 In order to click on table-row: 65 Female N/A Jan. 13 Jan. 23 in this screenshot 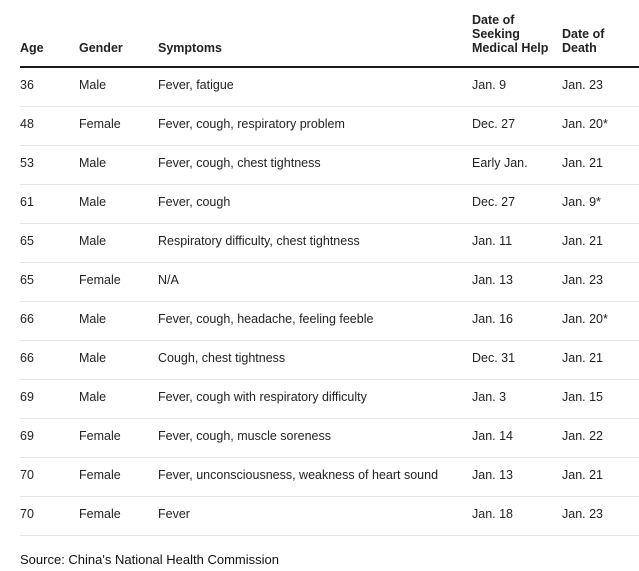, I will do `click(329, 282)`.